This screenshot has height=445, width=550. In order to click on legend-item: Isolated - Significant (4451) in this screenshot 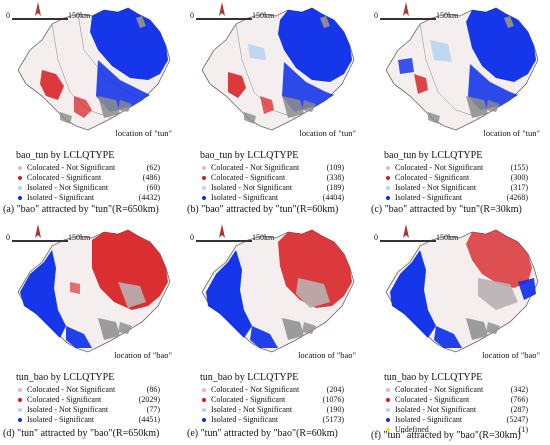, I will do `click(89, 420)`.